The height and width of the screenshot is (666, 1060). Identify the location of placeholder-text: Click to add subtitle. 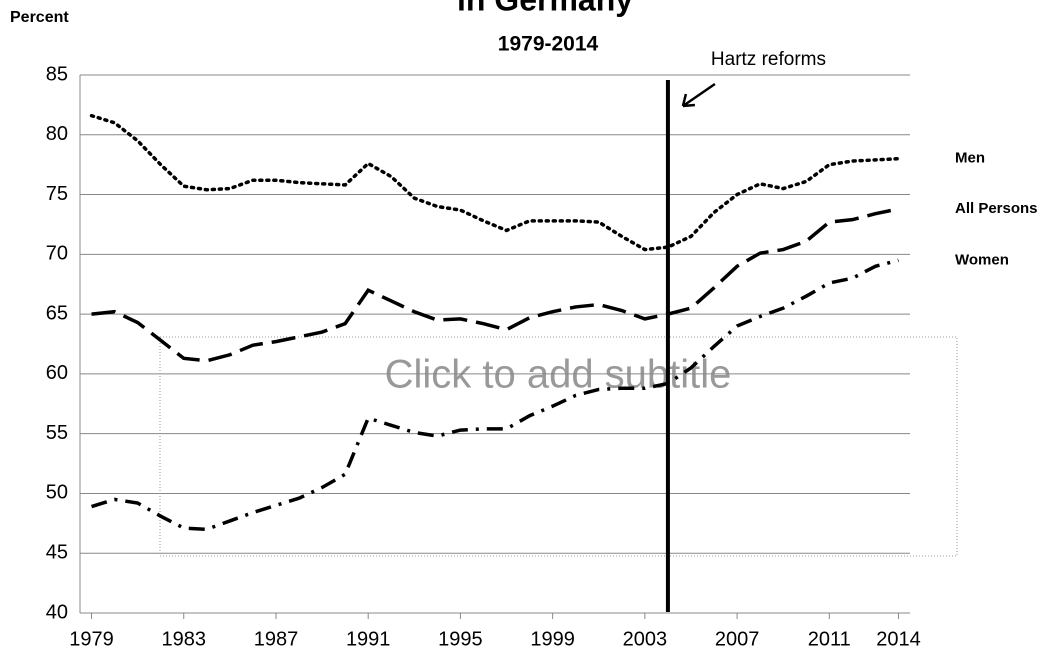
(558, 375).